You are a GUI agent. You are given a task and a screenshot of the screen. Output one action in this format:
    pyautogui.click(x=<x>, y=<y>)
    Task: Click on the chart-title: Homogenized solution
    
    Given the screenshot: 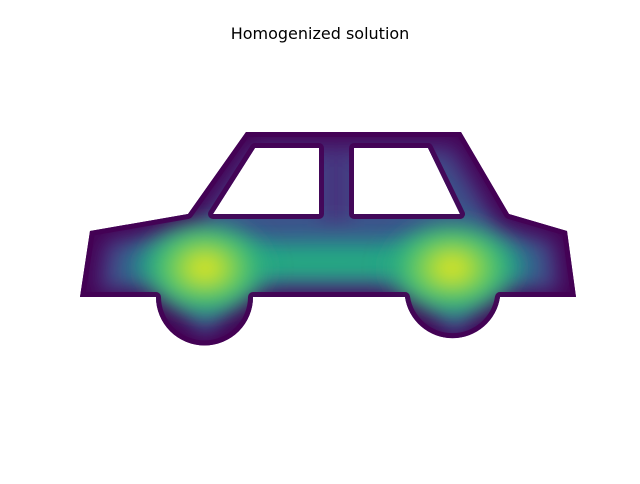 What is the action you would take?
    pyautogui.click(x=320, y=33)
    